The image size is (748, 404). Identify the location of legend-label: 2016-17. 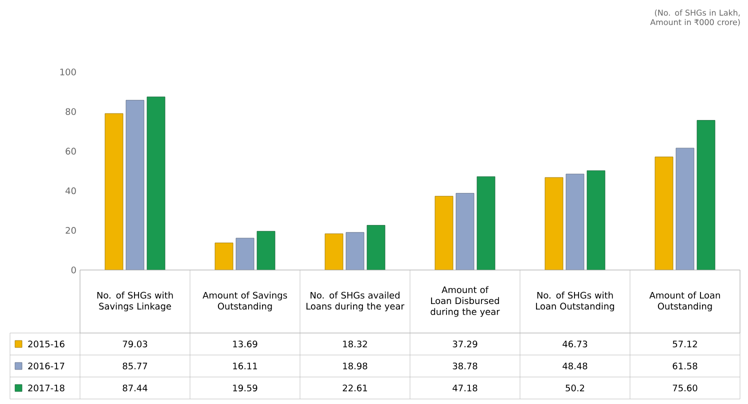
(46, 366).